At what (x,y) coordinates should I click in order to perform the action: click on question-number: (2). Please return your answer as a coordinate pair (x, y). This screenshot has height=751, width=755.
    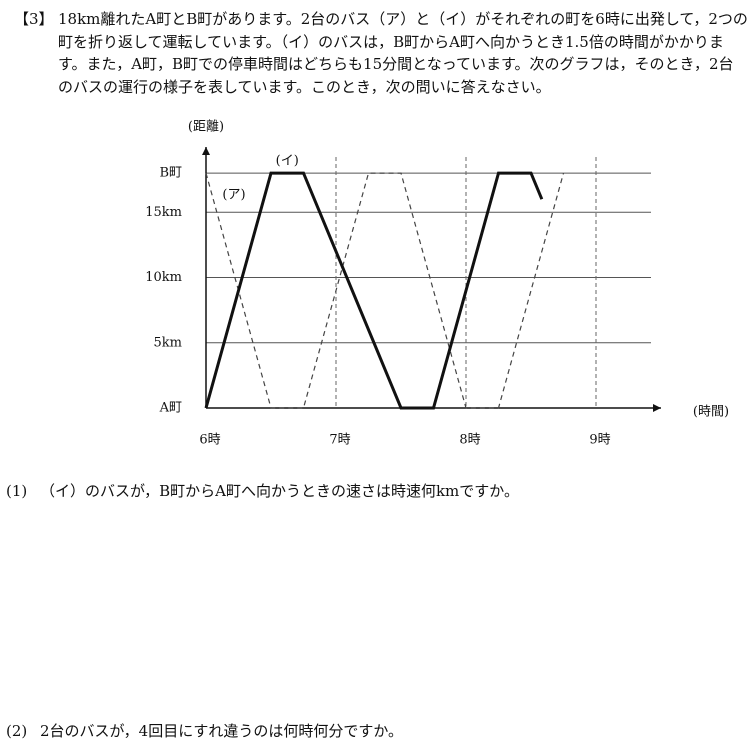
    Looking at the image, I should click on (17, 731).